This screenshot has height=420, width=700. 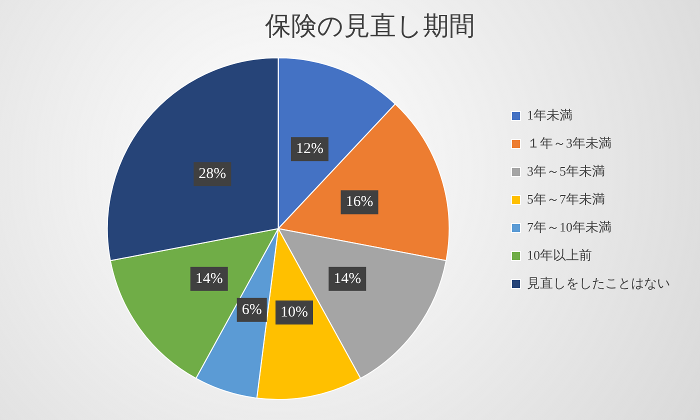 I want to click on data-label: 16%, so click(x=360, y=202).